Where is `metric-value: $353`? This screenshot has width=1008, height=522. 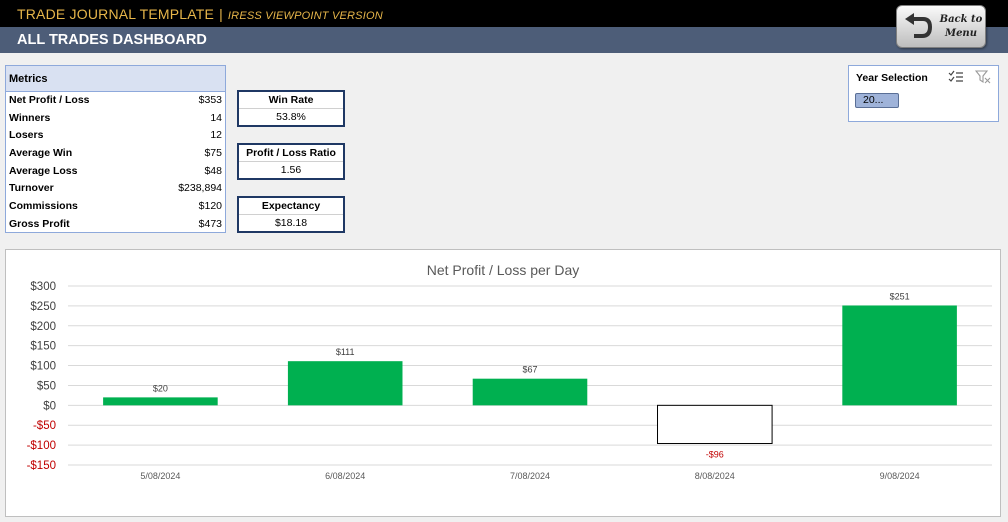
metric-value: $353 is located at coordinates (210, 100).